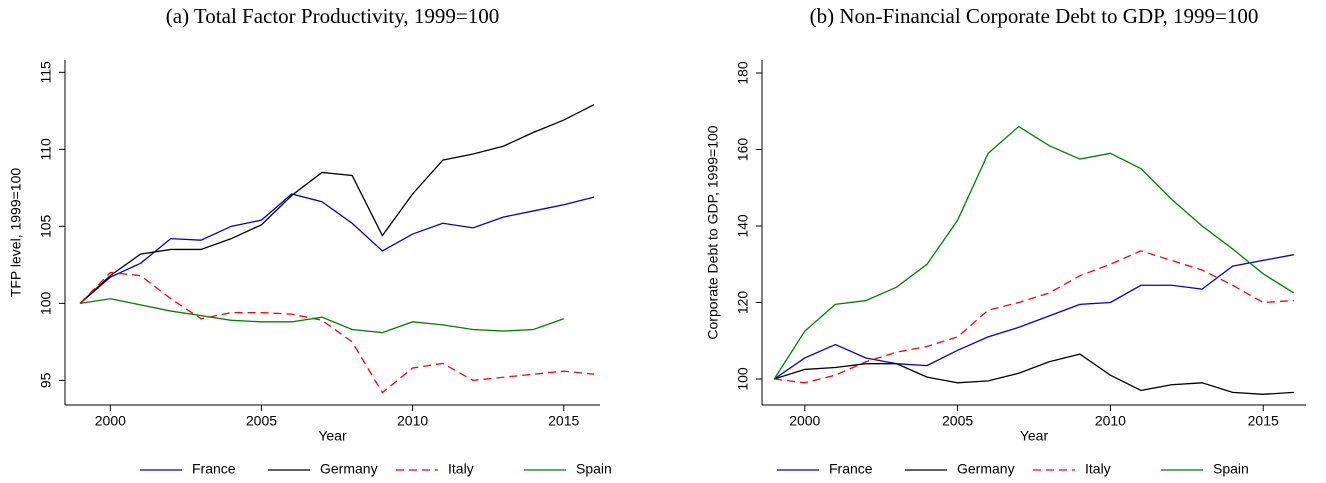 This screenshot has width=1326, height=483. I want to click on y-tick-label: 110, so click(46, 149).